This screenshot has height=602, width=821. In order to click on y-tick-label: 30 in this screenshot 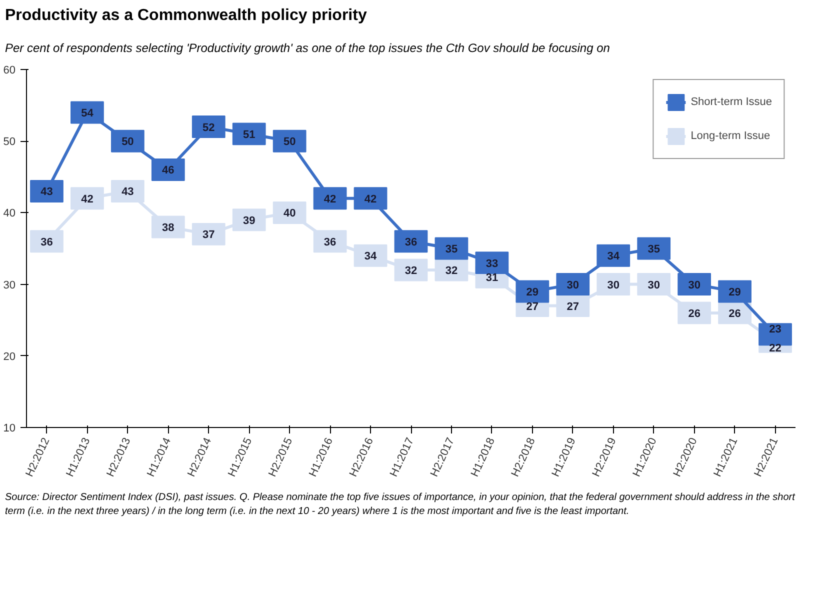, I will do `click(9, 285)`.